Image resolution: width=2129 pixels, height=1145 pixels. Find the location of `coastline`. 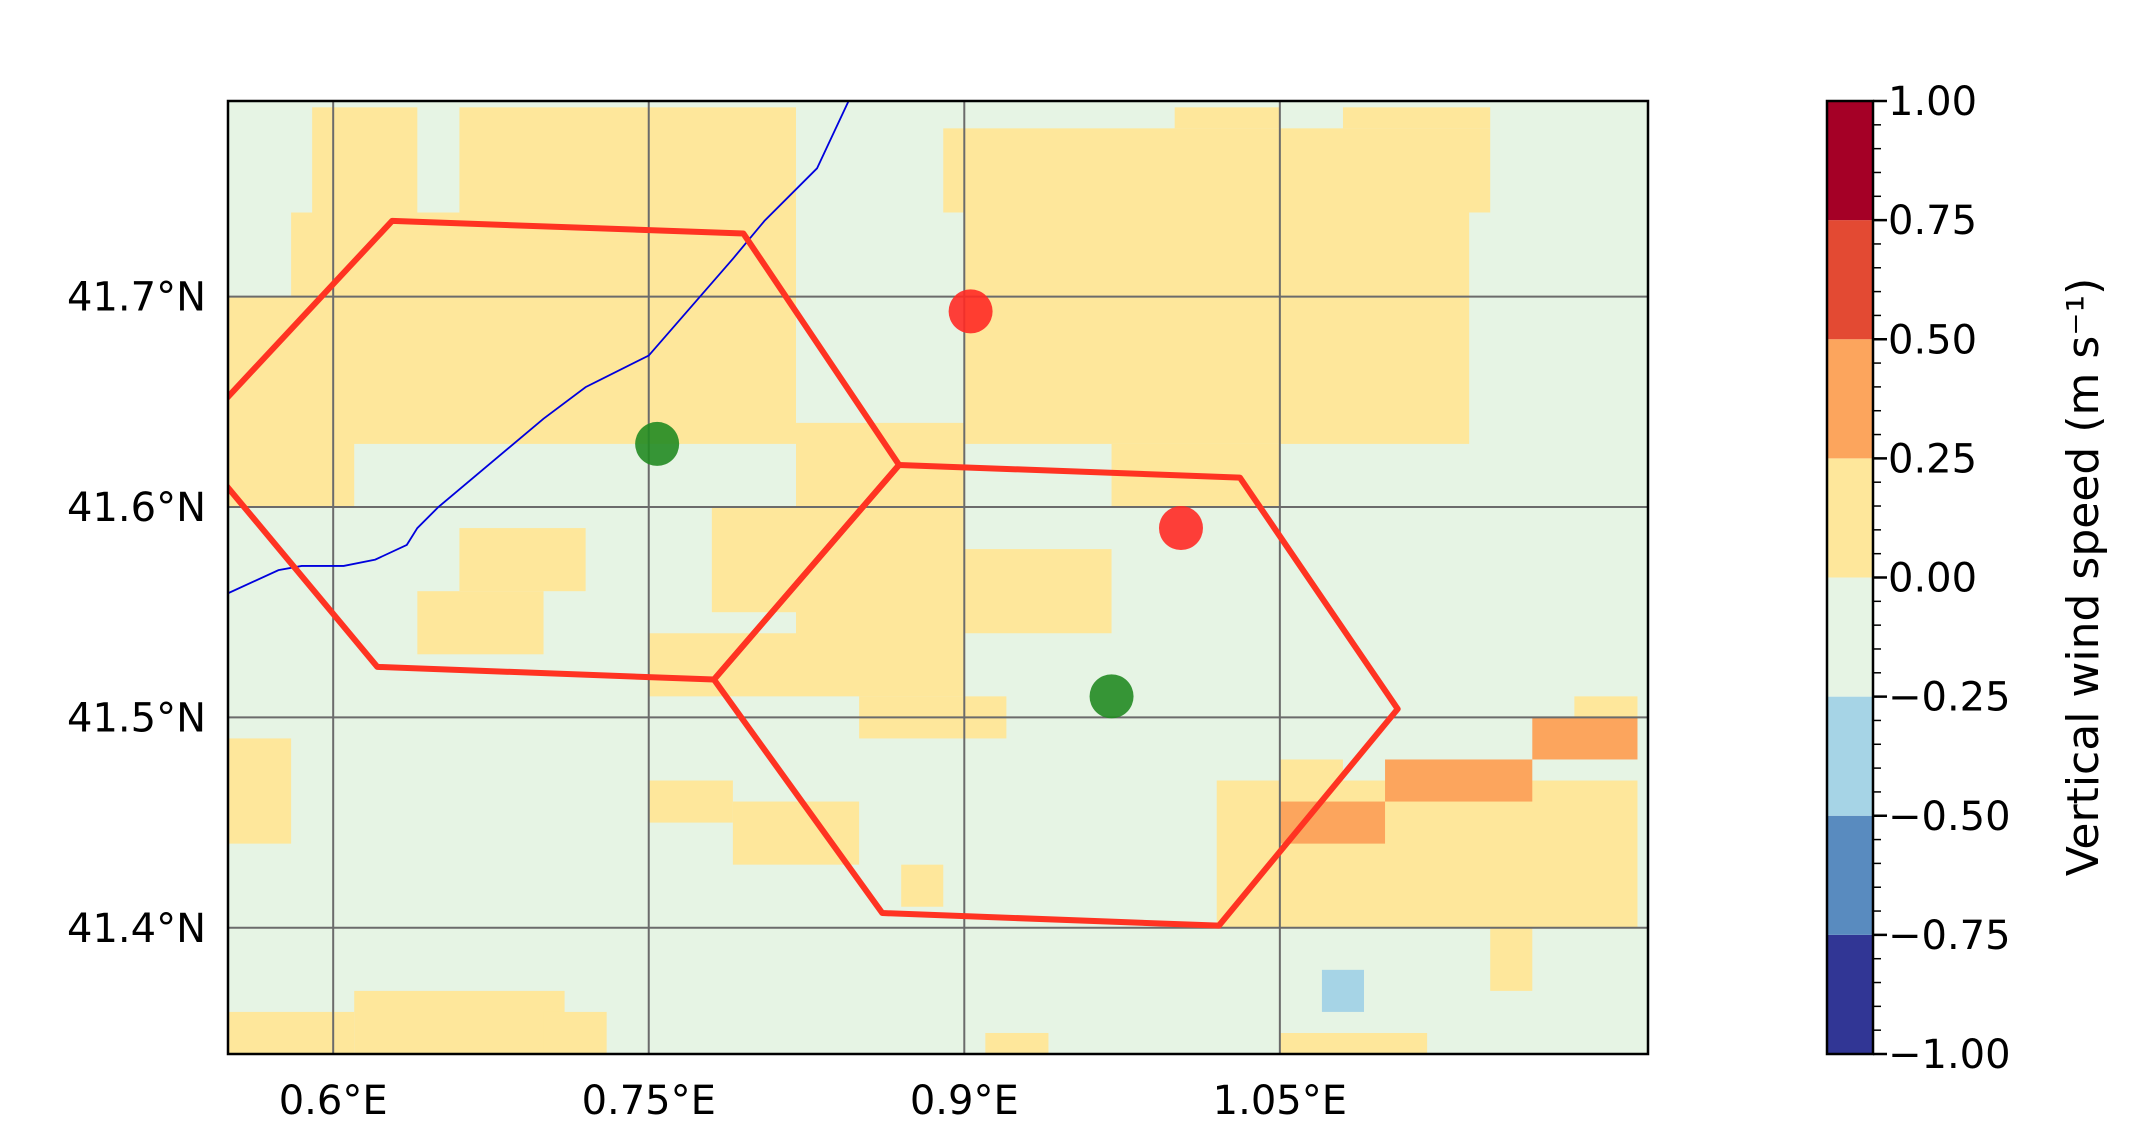

coastline is located at coordinates (539, 348).